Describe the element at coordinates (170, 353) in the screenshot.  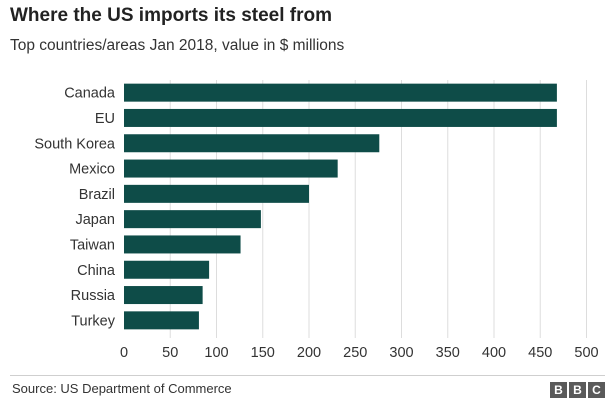
I see `x-tick-label: 50` at that location.